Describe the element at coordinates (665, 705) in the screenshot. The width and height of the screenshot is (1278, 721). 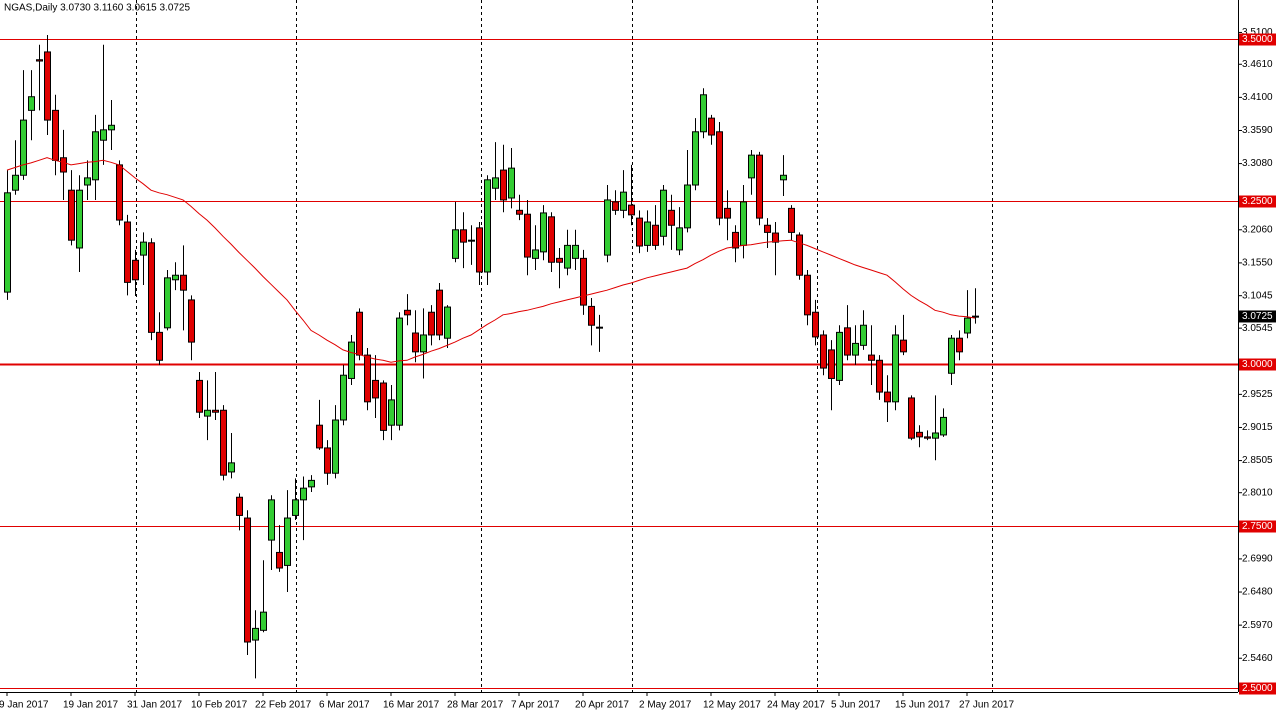
I see `x-tick-label: 2 May 2017` at that location.